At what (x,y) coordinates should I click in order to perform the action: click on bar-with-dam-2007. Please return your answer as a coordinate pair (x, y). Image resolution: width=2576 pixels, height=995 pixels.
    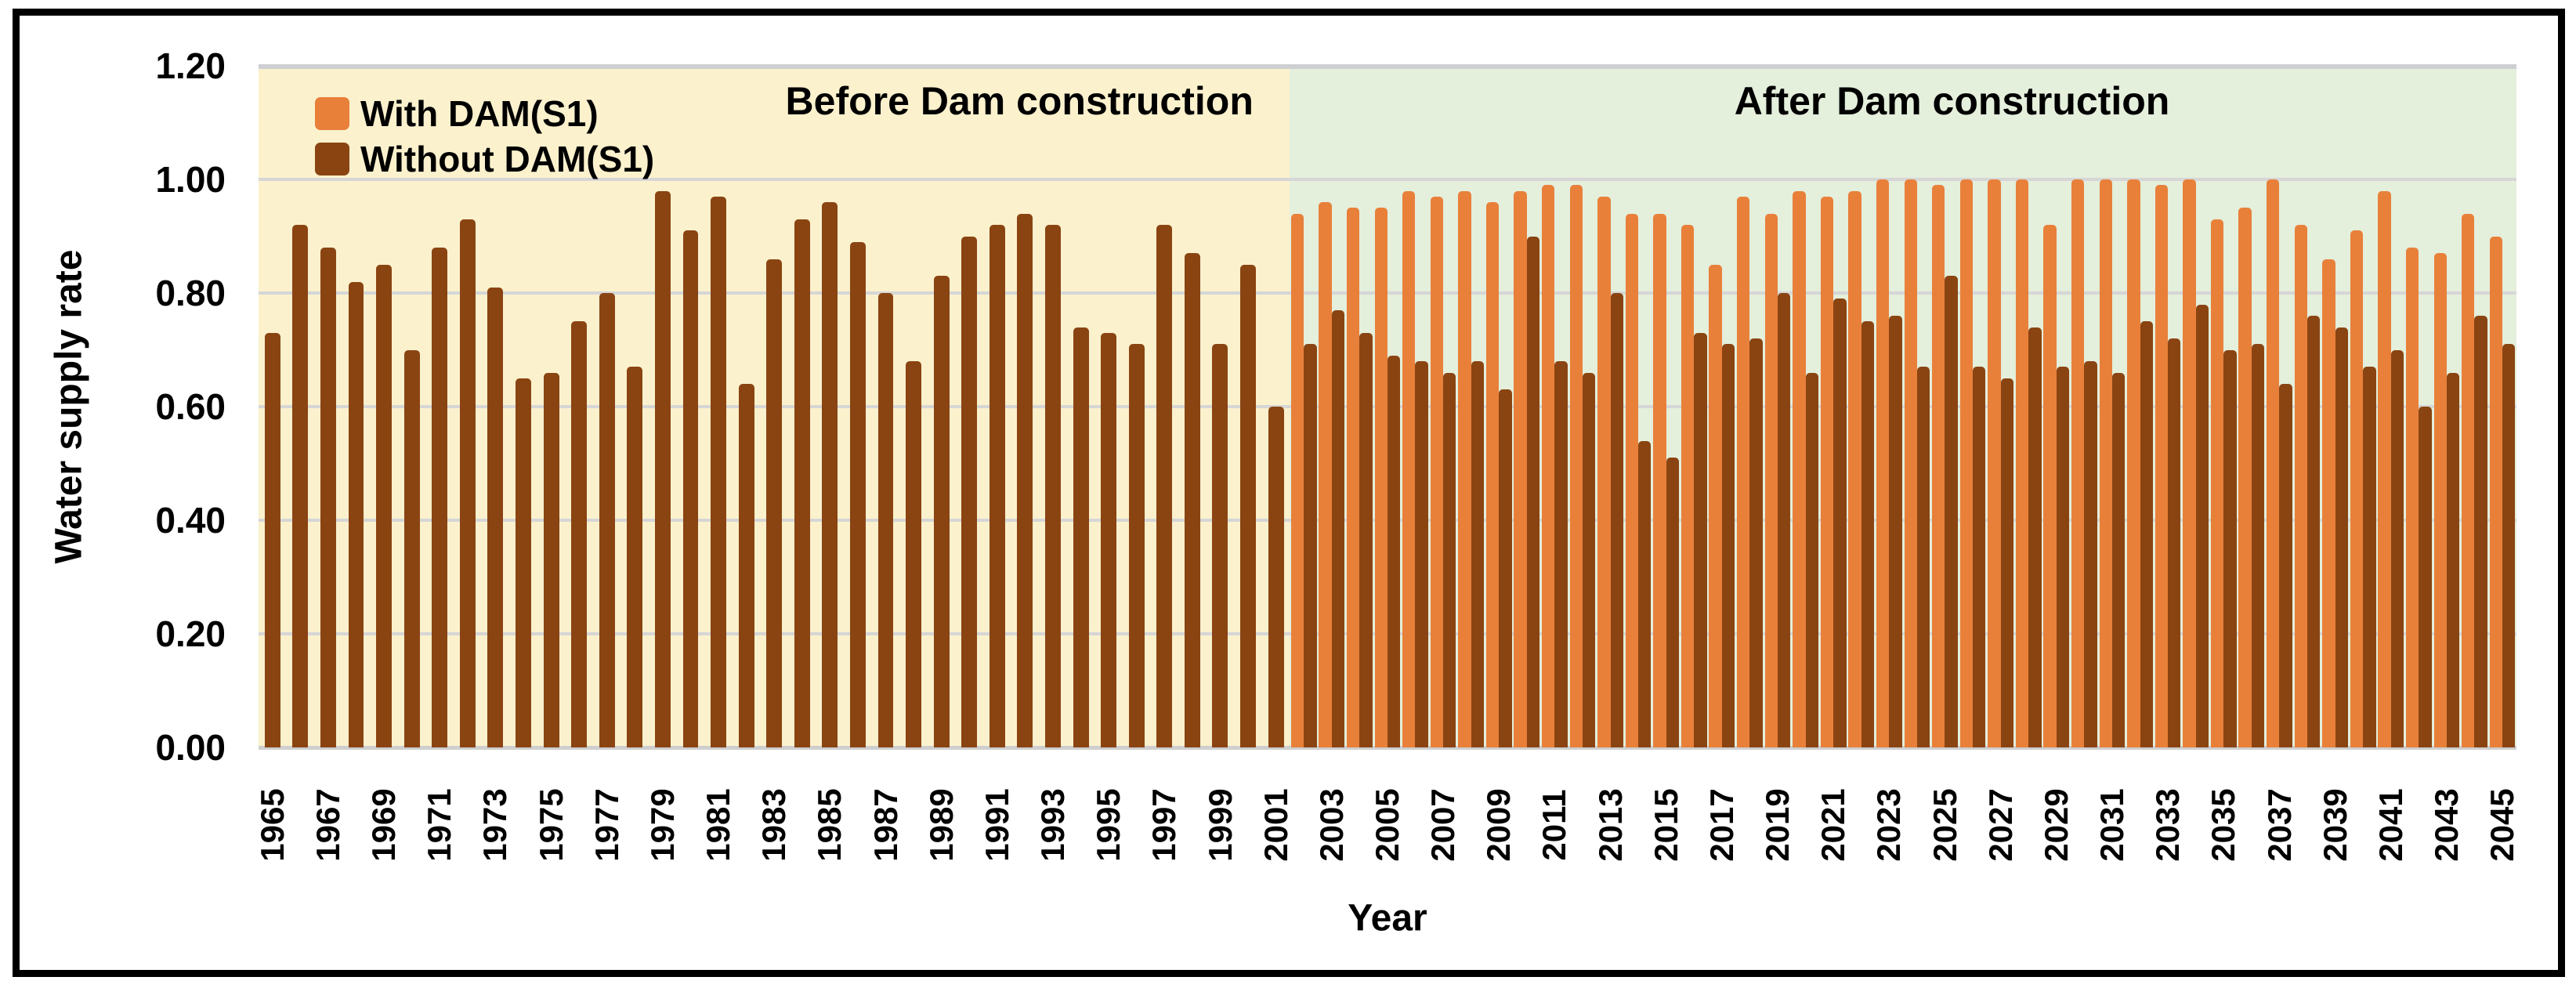
    Looking at the image, I should click on (1437, 472).